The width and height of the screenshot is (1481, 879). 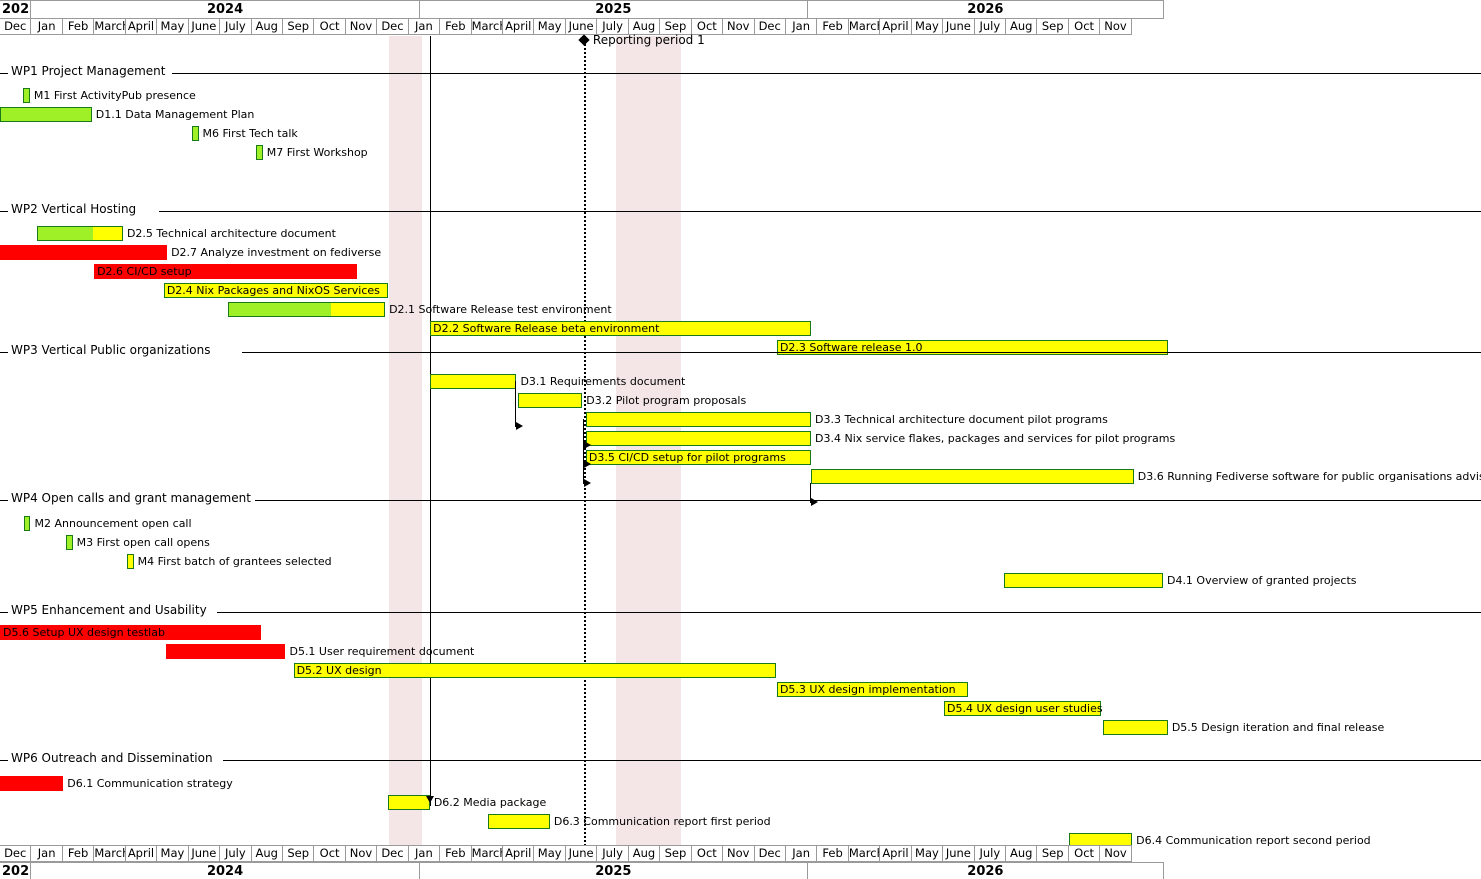 I want to click on work-package-row-wp2: WP2 Vertical Hosting, so click(x=740, y=211).